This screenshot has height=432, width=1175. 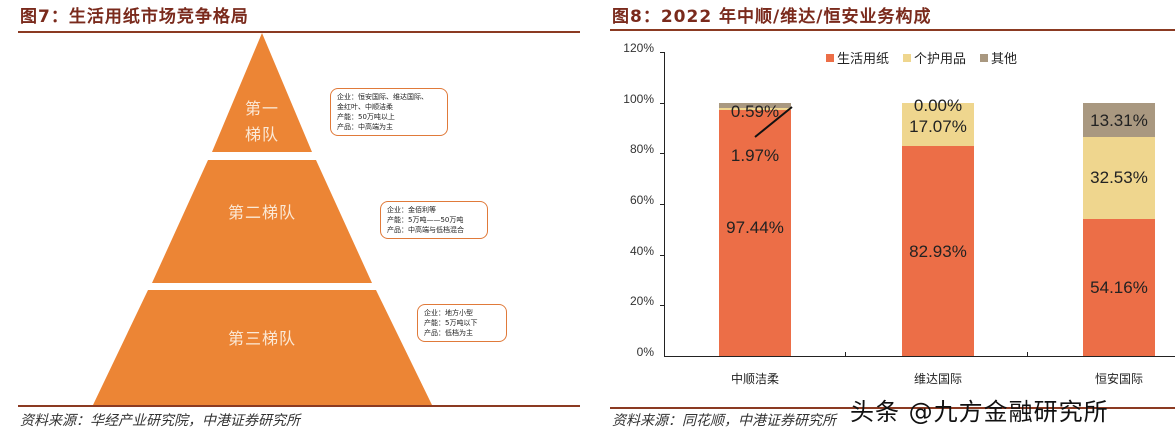 I want to click on data-label: 32.53%, so click(x=1119, y=177).